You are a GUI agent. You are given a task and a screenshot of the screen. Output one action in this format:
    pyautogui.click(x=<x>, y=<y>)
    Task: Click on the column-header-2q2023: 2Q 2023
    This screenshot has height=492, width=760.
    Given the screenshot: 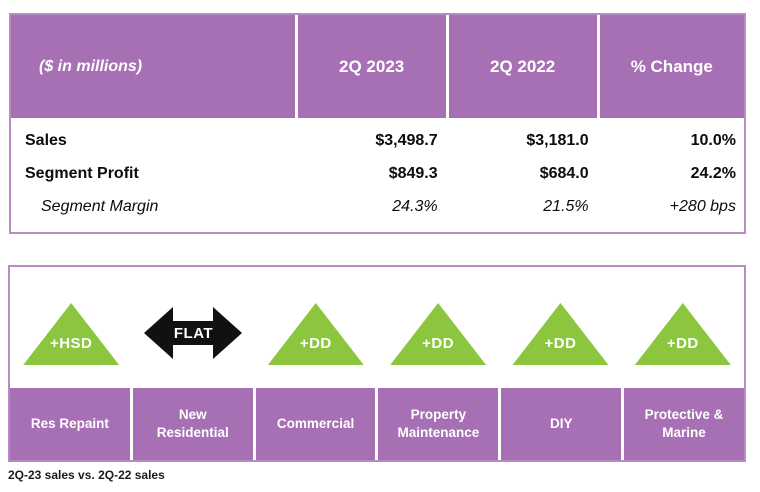 What is the action you would take?
    pyautogui.click(x=370, y=66)
    